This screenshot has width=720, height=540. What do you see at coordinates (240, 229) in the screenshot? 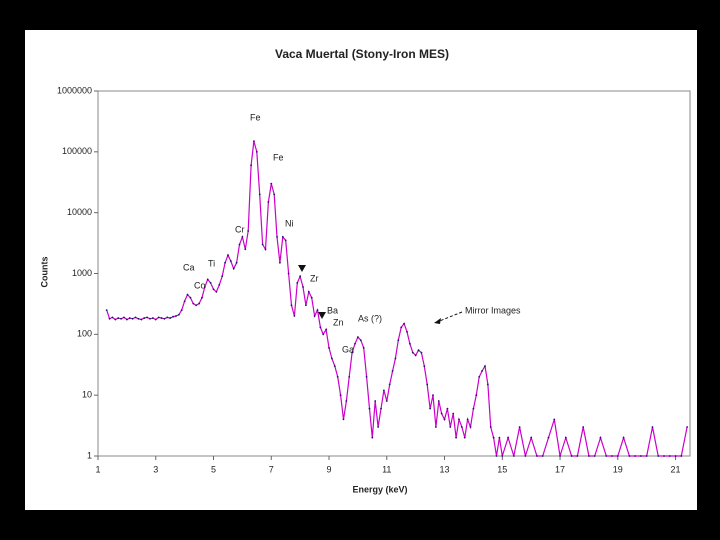
I see `peak-label: Cr` at bounding box center [240, 229].